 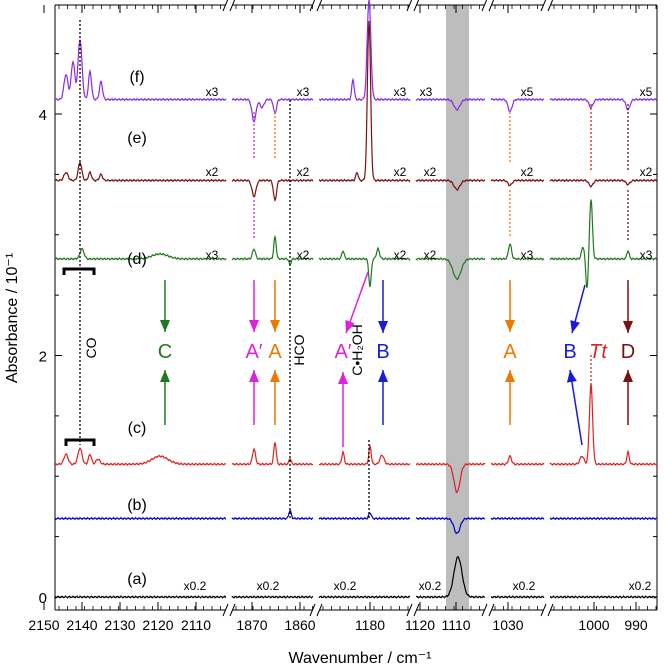 What do you see at coordinates (254, 326) in the screenshot?
I see `arrow-a-prime-down-head` at bounding box center [254, 326].